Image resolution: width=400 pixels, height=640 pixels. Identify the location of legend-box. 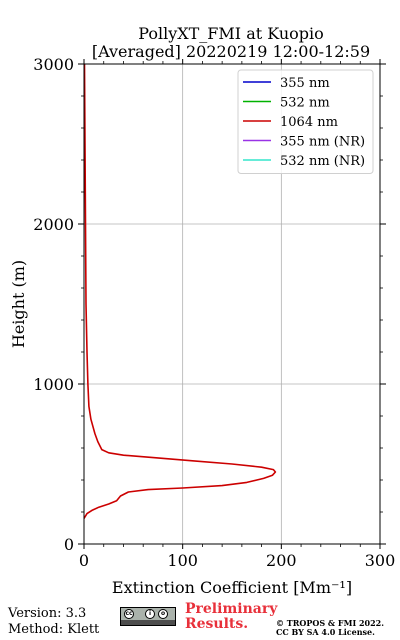
(305, 121).